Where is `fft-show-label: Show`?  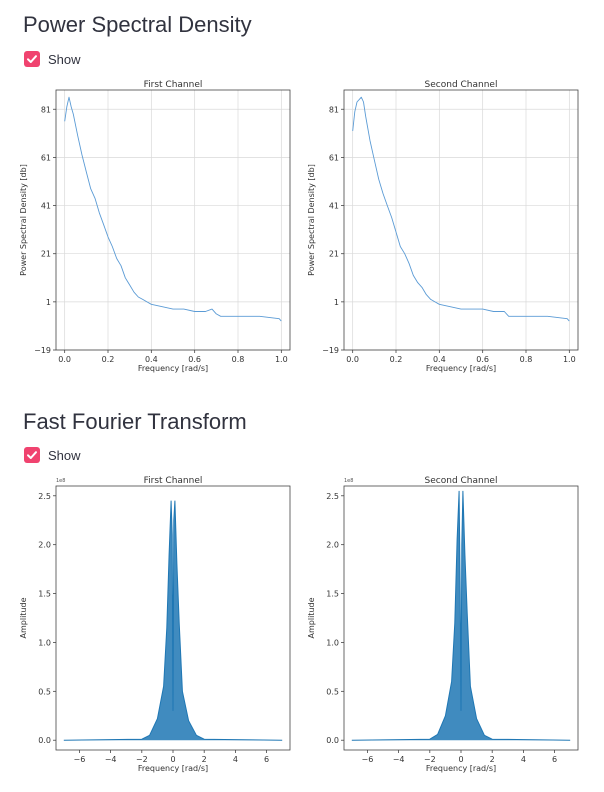
fft-show-label: Show is located at coordinates (64, 455).